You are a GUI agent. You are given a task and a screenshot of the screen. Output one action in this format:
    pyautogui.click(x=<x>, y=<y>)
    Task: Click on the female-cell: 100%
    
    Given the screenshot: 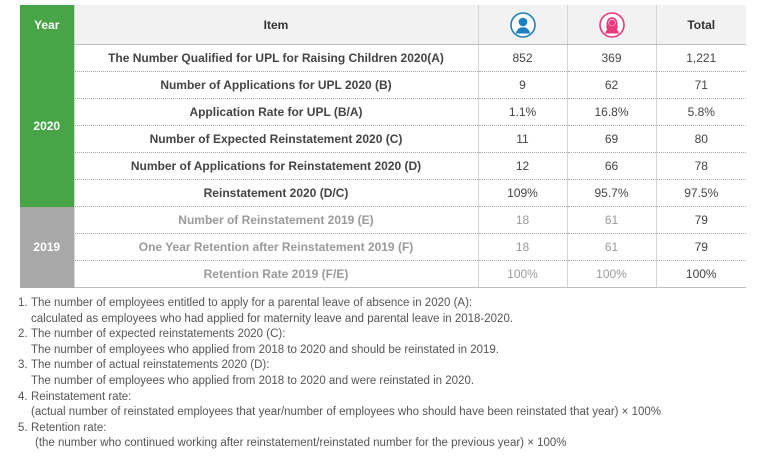 What is the action you would take?
    pyautogui.click(x=611, y=274)
    